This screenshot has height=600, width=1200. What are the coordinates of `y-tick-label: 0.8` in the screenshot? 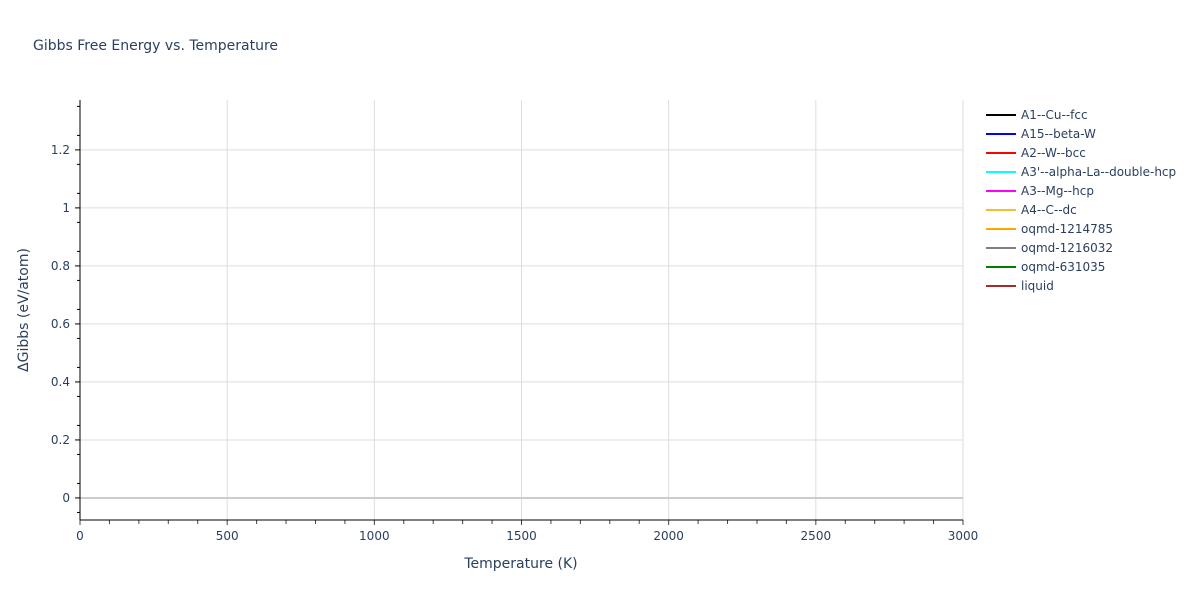 It's located at (60, 266).